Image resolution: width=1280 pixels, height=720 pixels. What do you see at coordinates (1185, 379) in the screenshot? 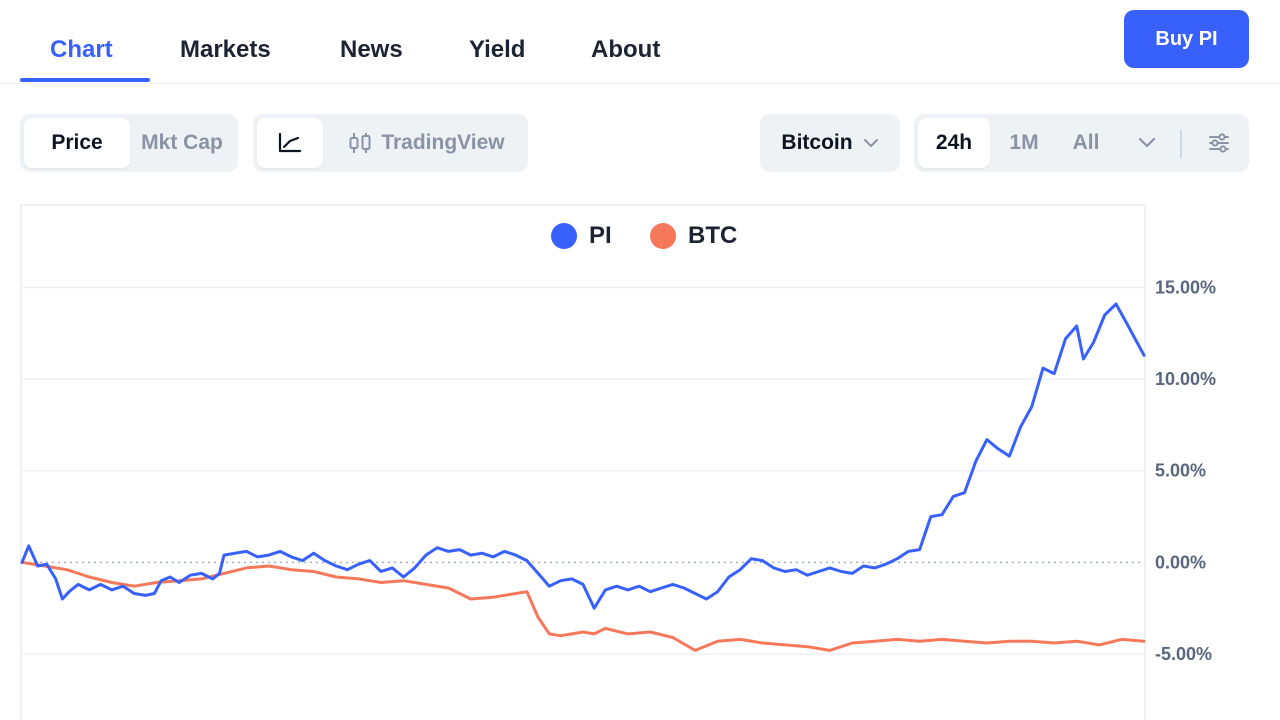
I see `y-tick-label: 10.00%` at bounding box center [1185, 379].